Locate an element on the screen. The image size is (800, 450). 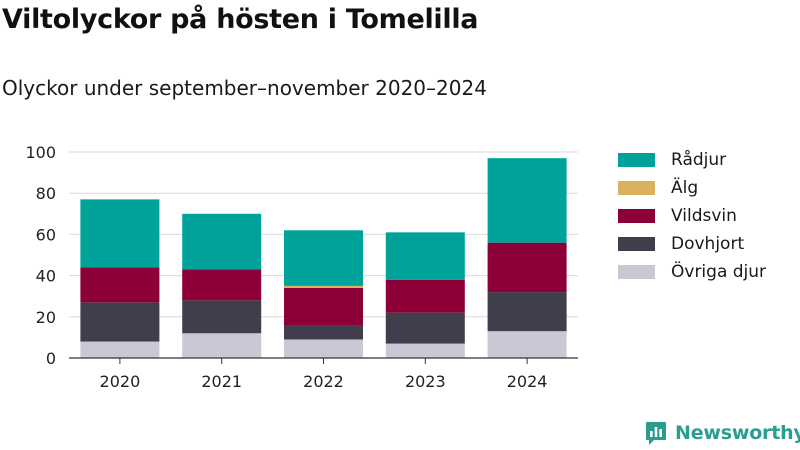
y-tick-label: 0 is located at coordinates (51, 358).